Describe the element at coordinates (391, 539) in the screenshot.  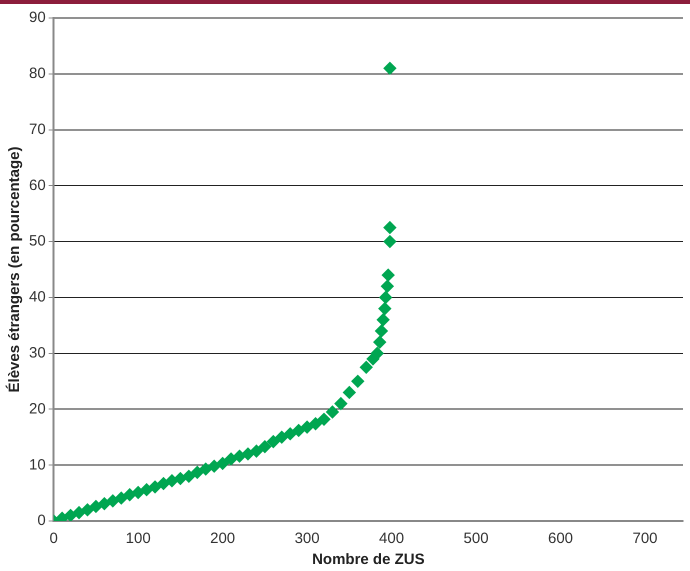
I see `x-tick-label: 400` at that location.